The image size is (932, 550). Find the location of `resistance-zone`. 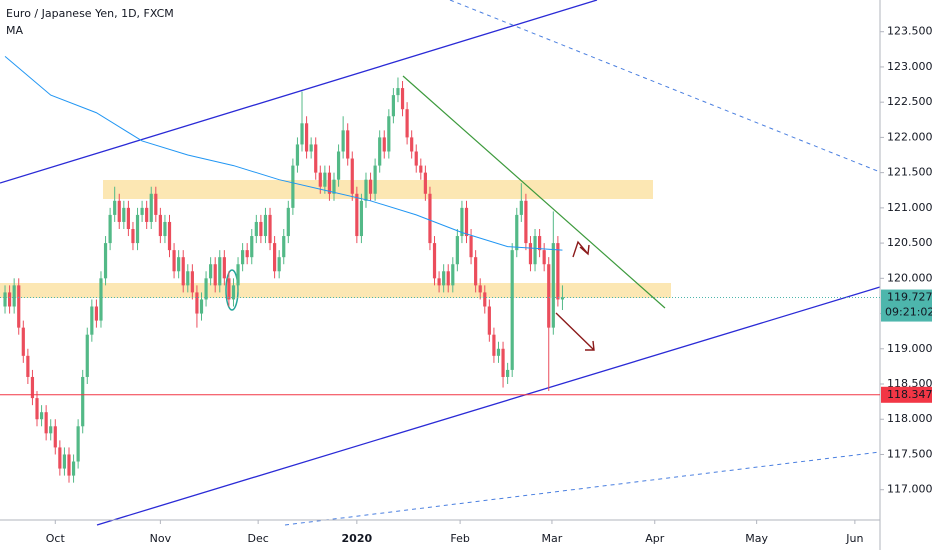

resistance-zone is located at coordinates (378, 189).